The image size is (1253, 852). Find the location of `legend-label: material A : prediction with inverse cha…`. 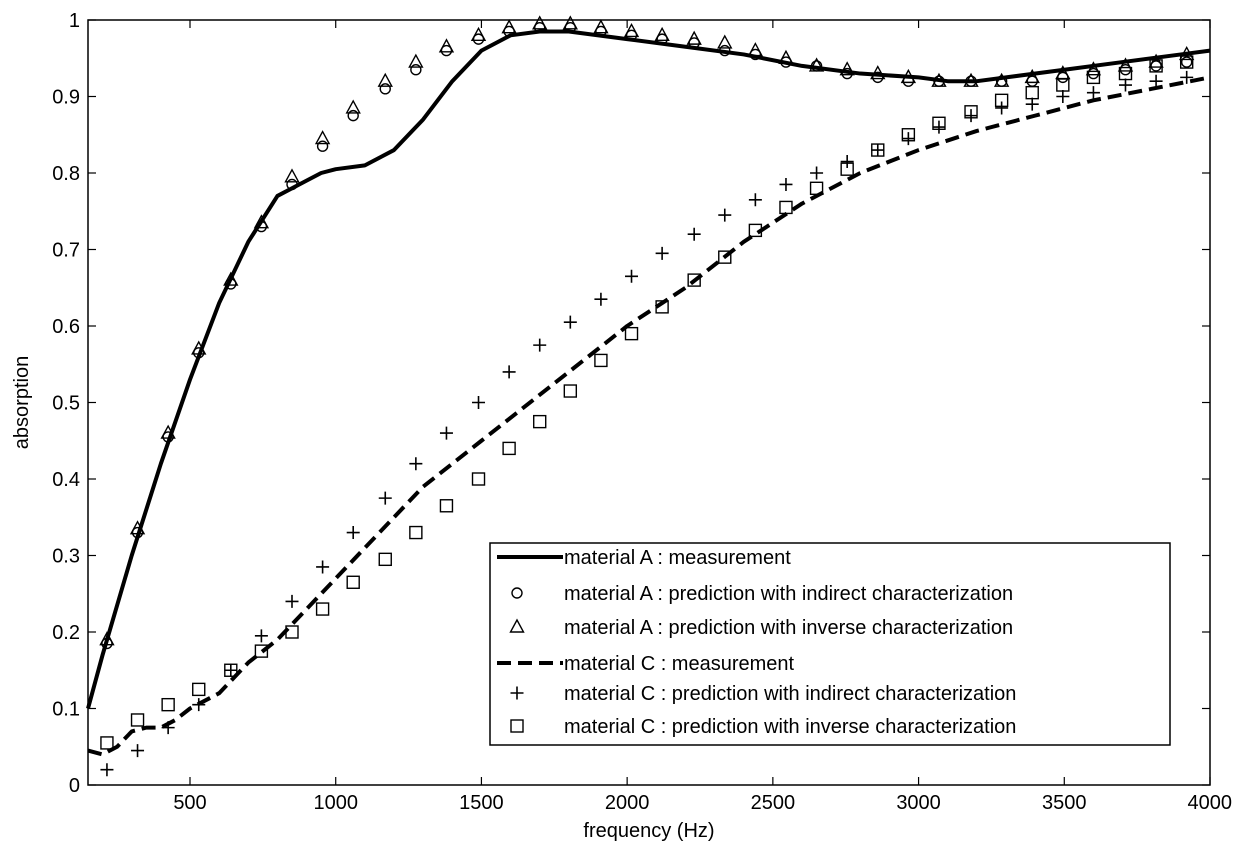

legend-label: material A : prediction with inverse cha… is located at coordinates (788, 628).